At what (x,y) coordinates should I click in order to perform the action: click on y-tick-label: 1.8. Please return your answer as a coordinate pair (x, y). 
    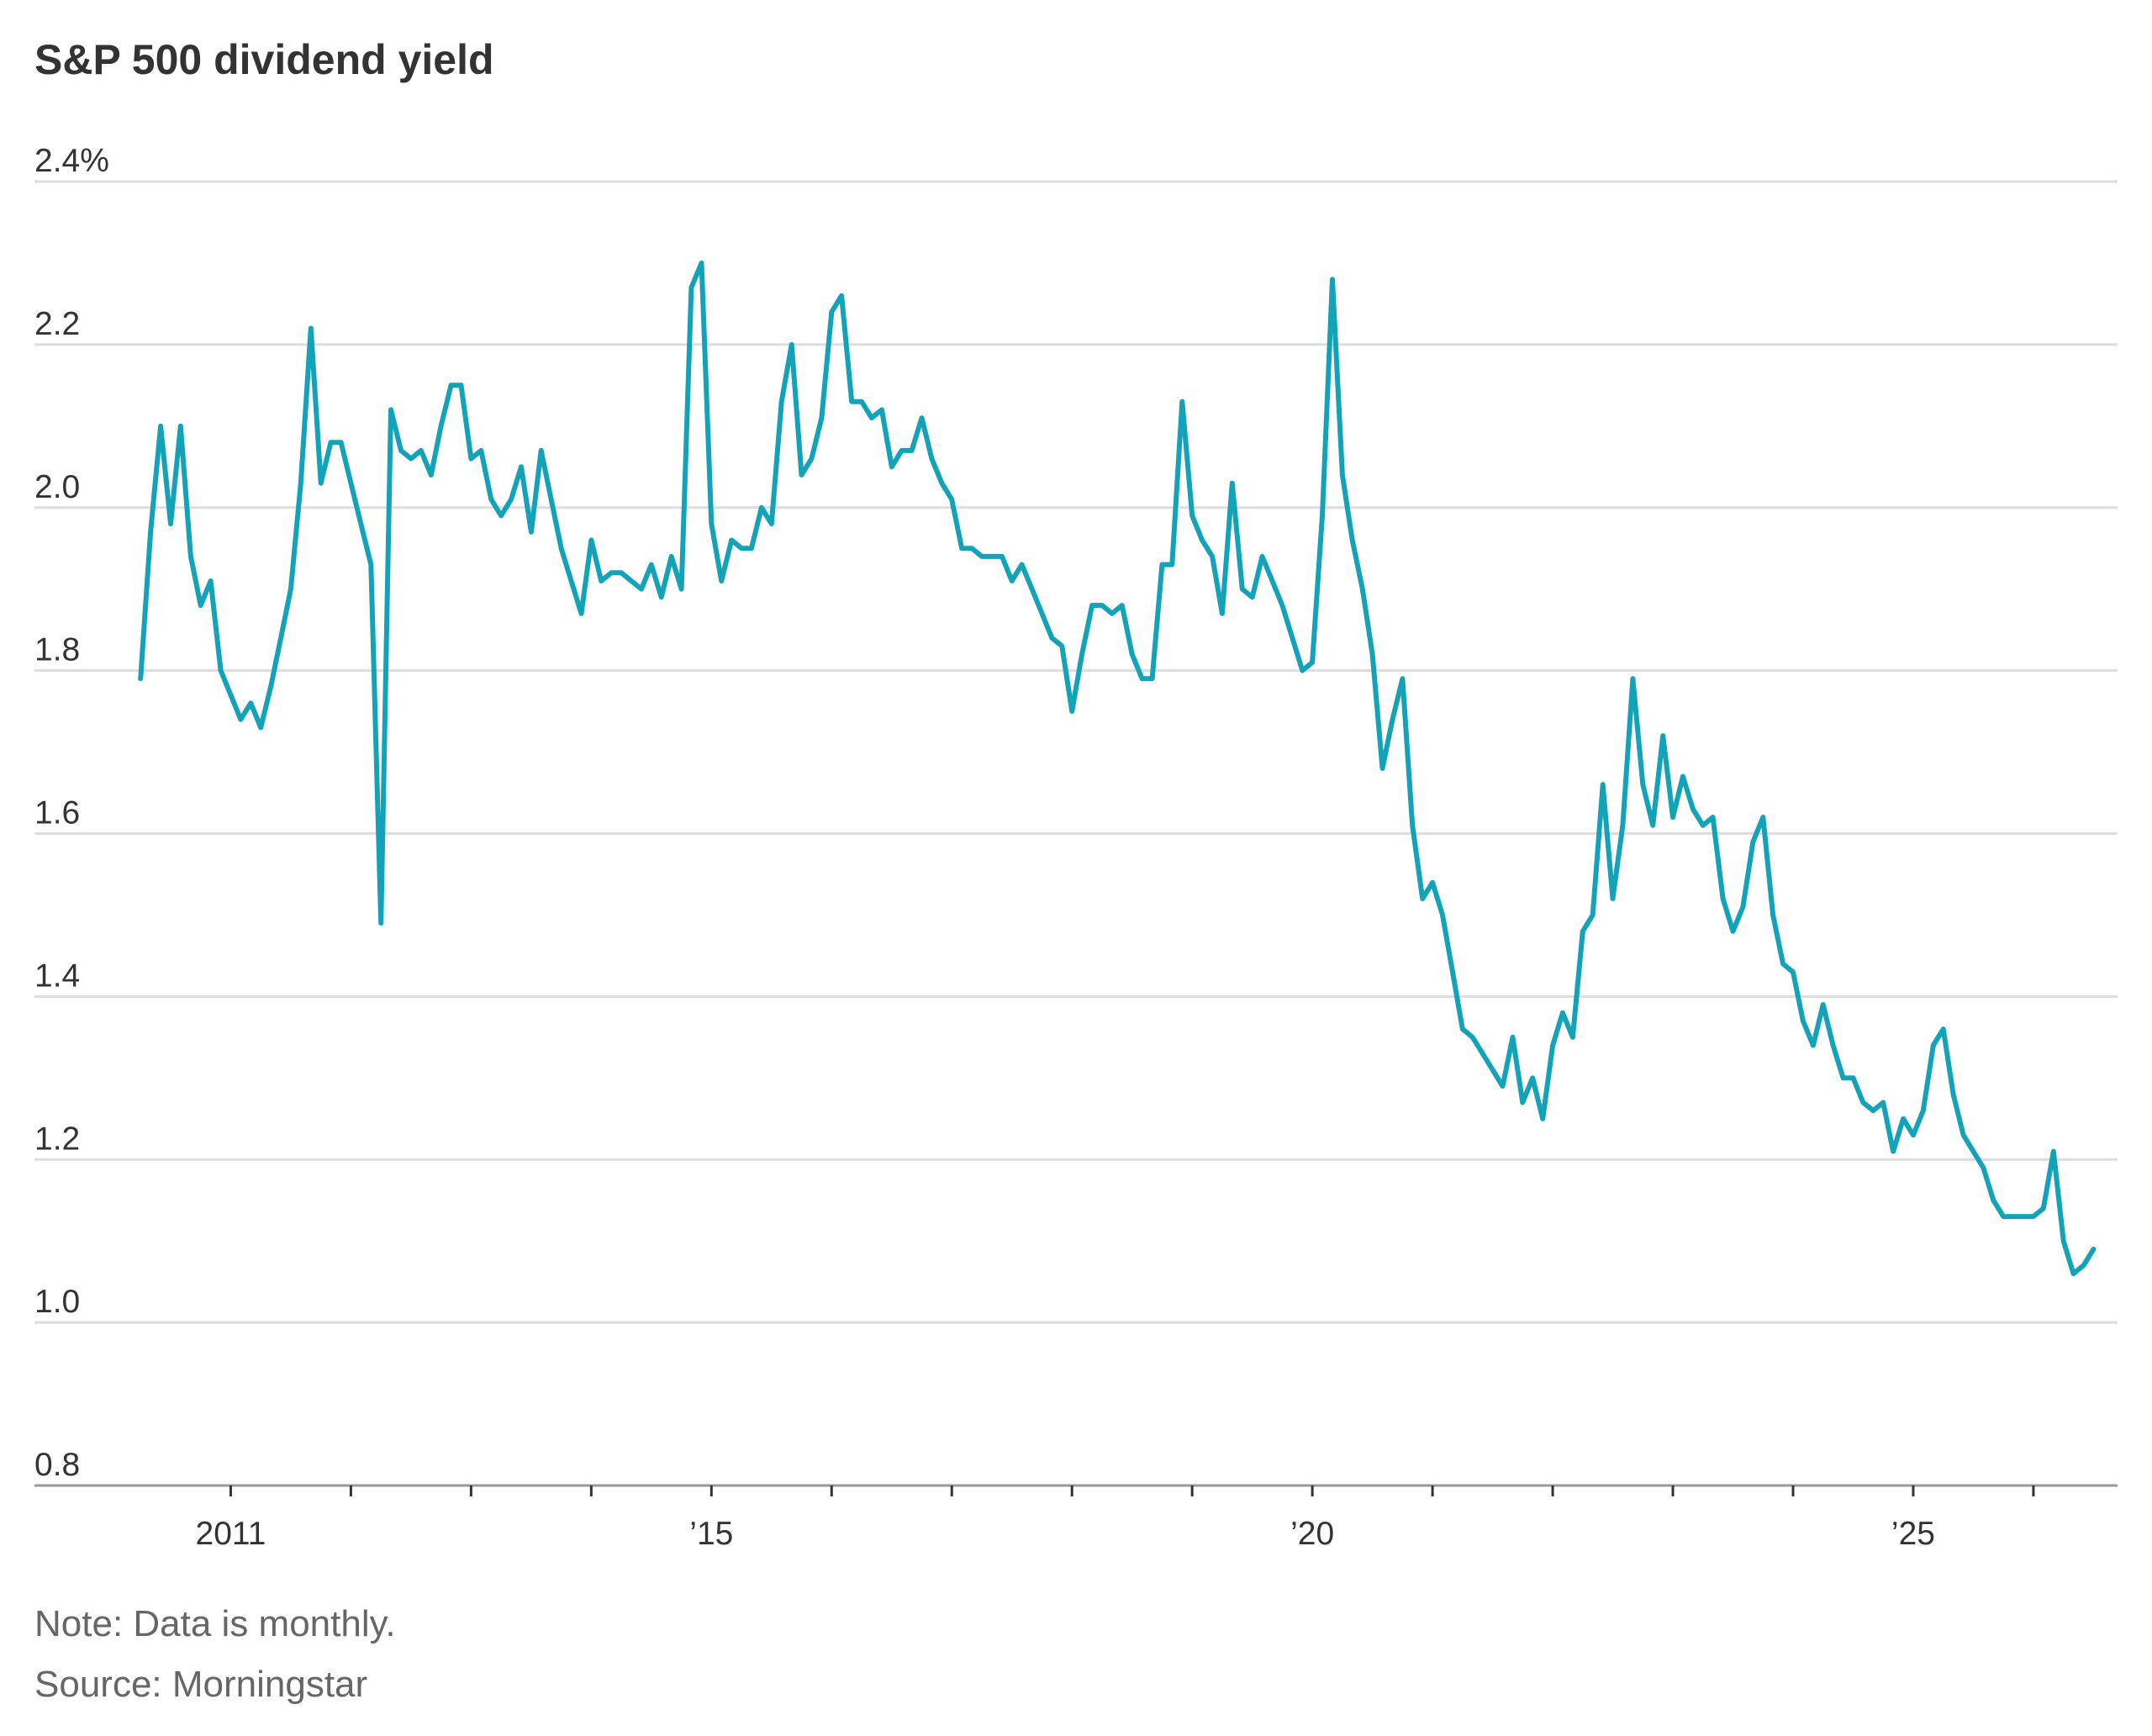
    Looking at the image, I should click on (57, 650).